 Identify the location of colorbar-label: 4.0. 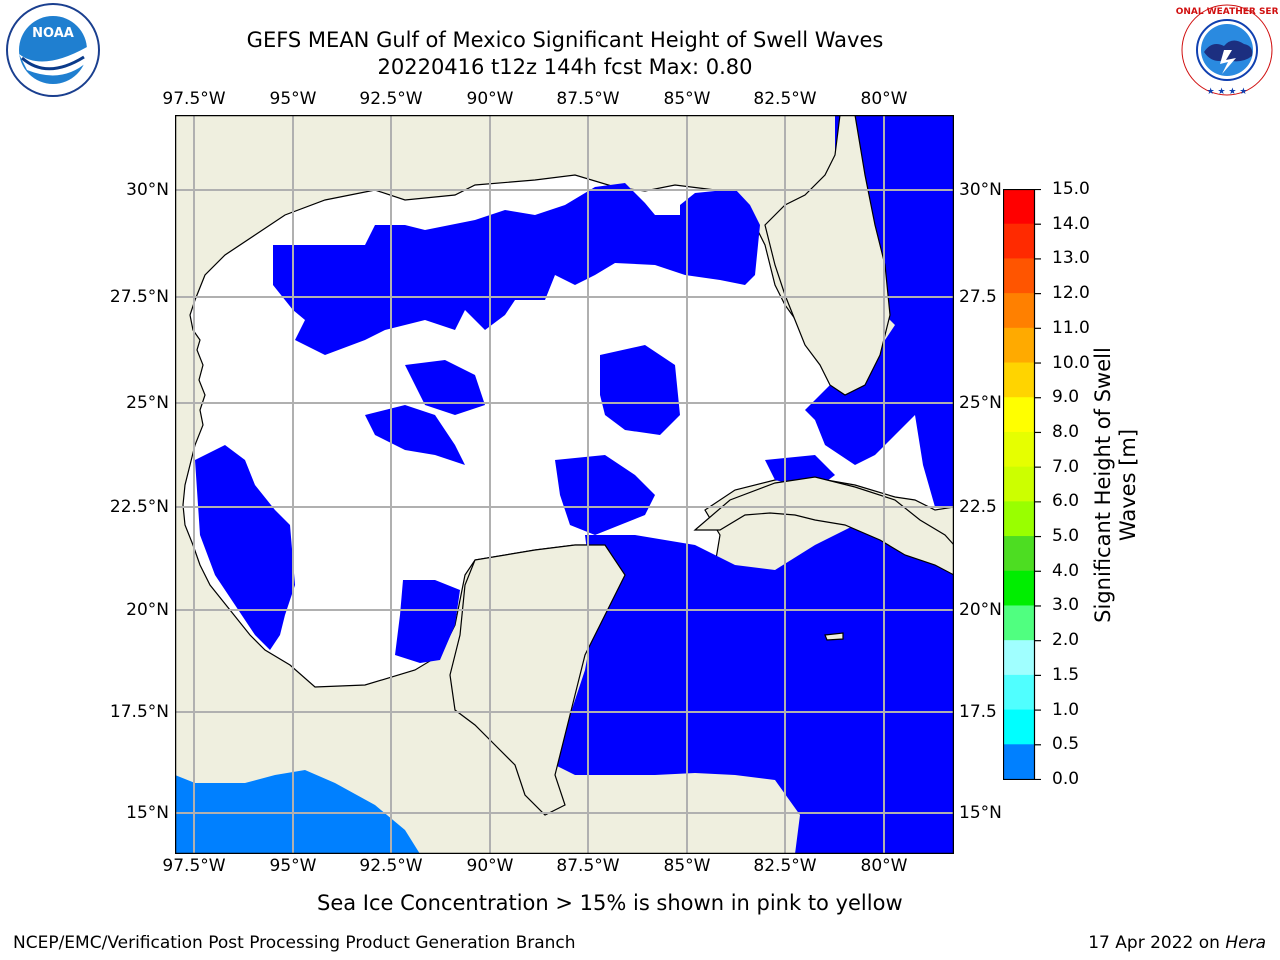
(1066, 570).